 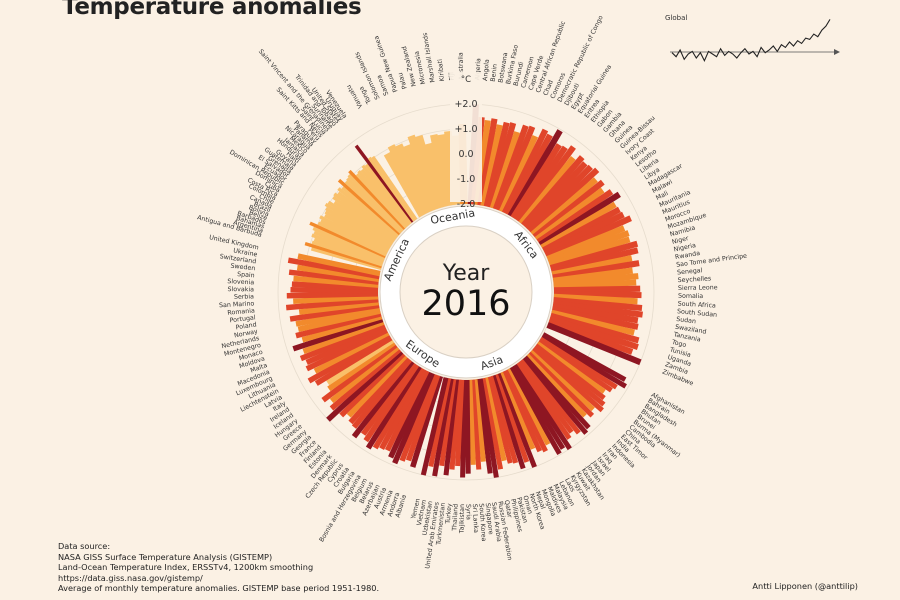 What do you see at coordinates (336, 281) in the screenshot?
I see `bar-spain` at bounding box center [336, 281].